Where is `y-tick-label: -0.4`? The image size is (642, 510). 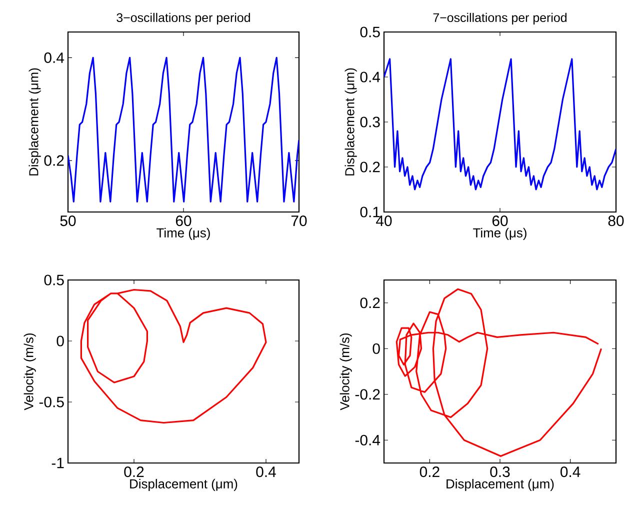 y-tick-label: -0.4 is located at coordinates (367, 440).